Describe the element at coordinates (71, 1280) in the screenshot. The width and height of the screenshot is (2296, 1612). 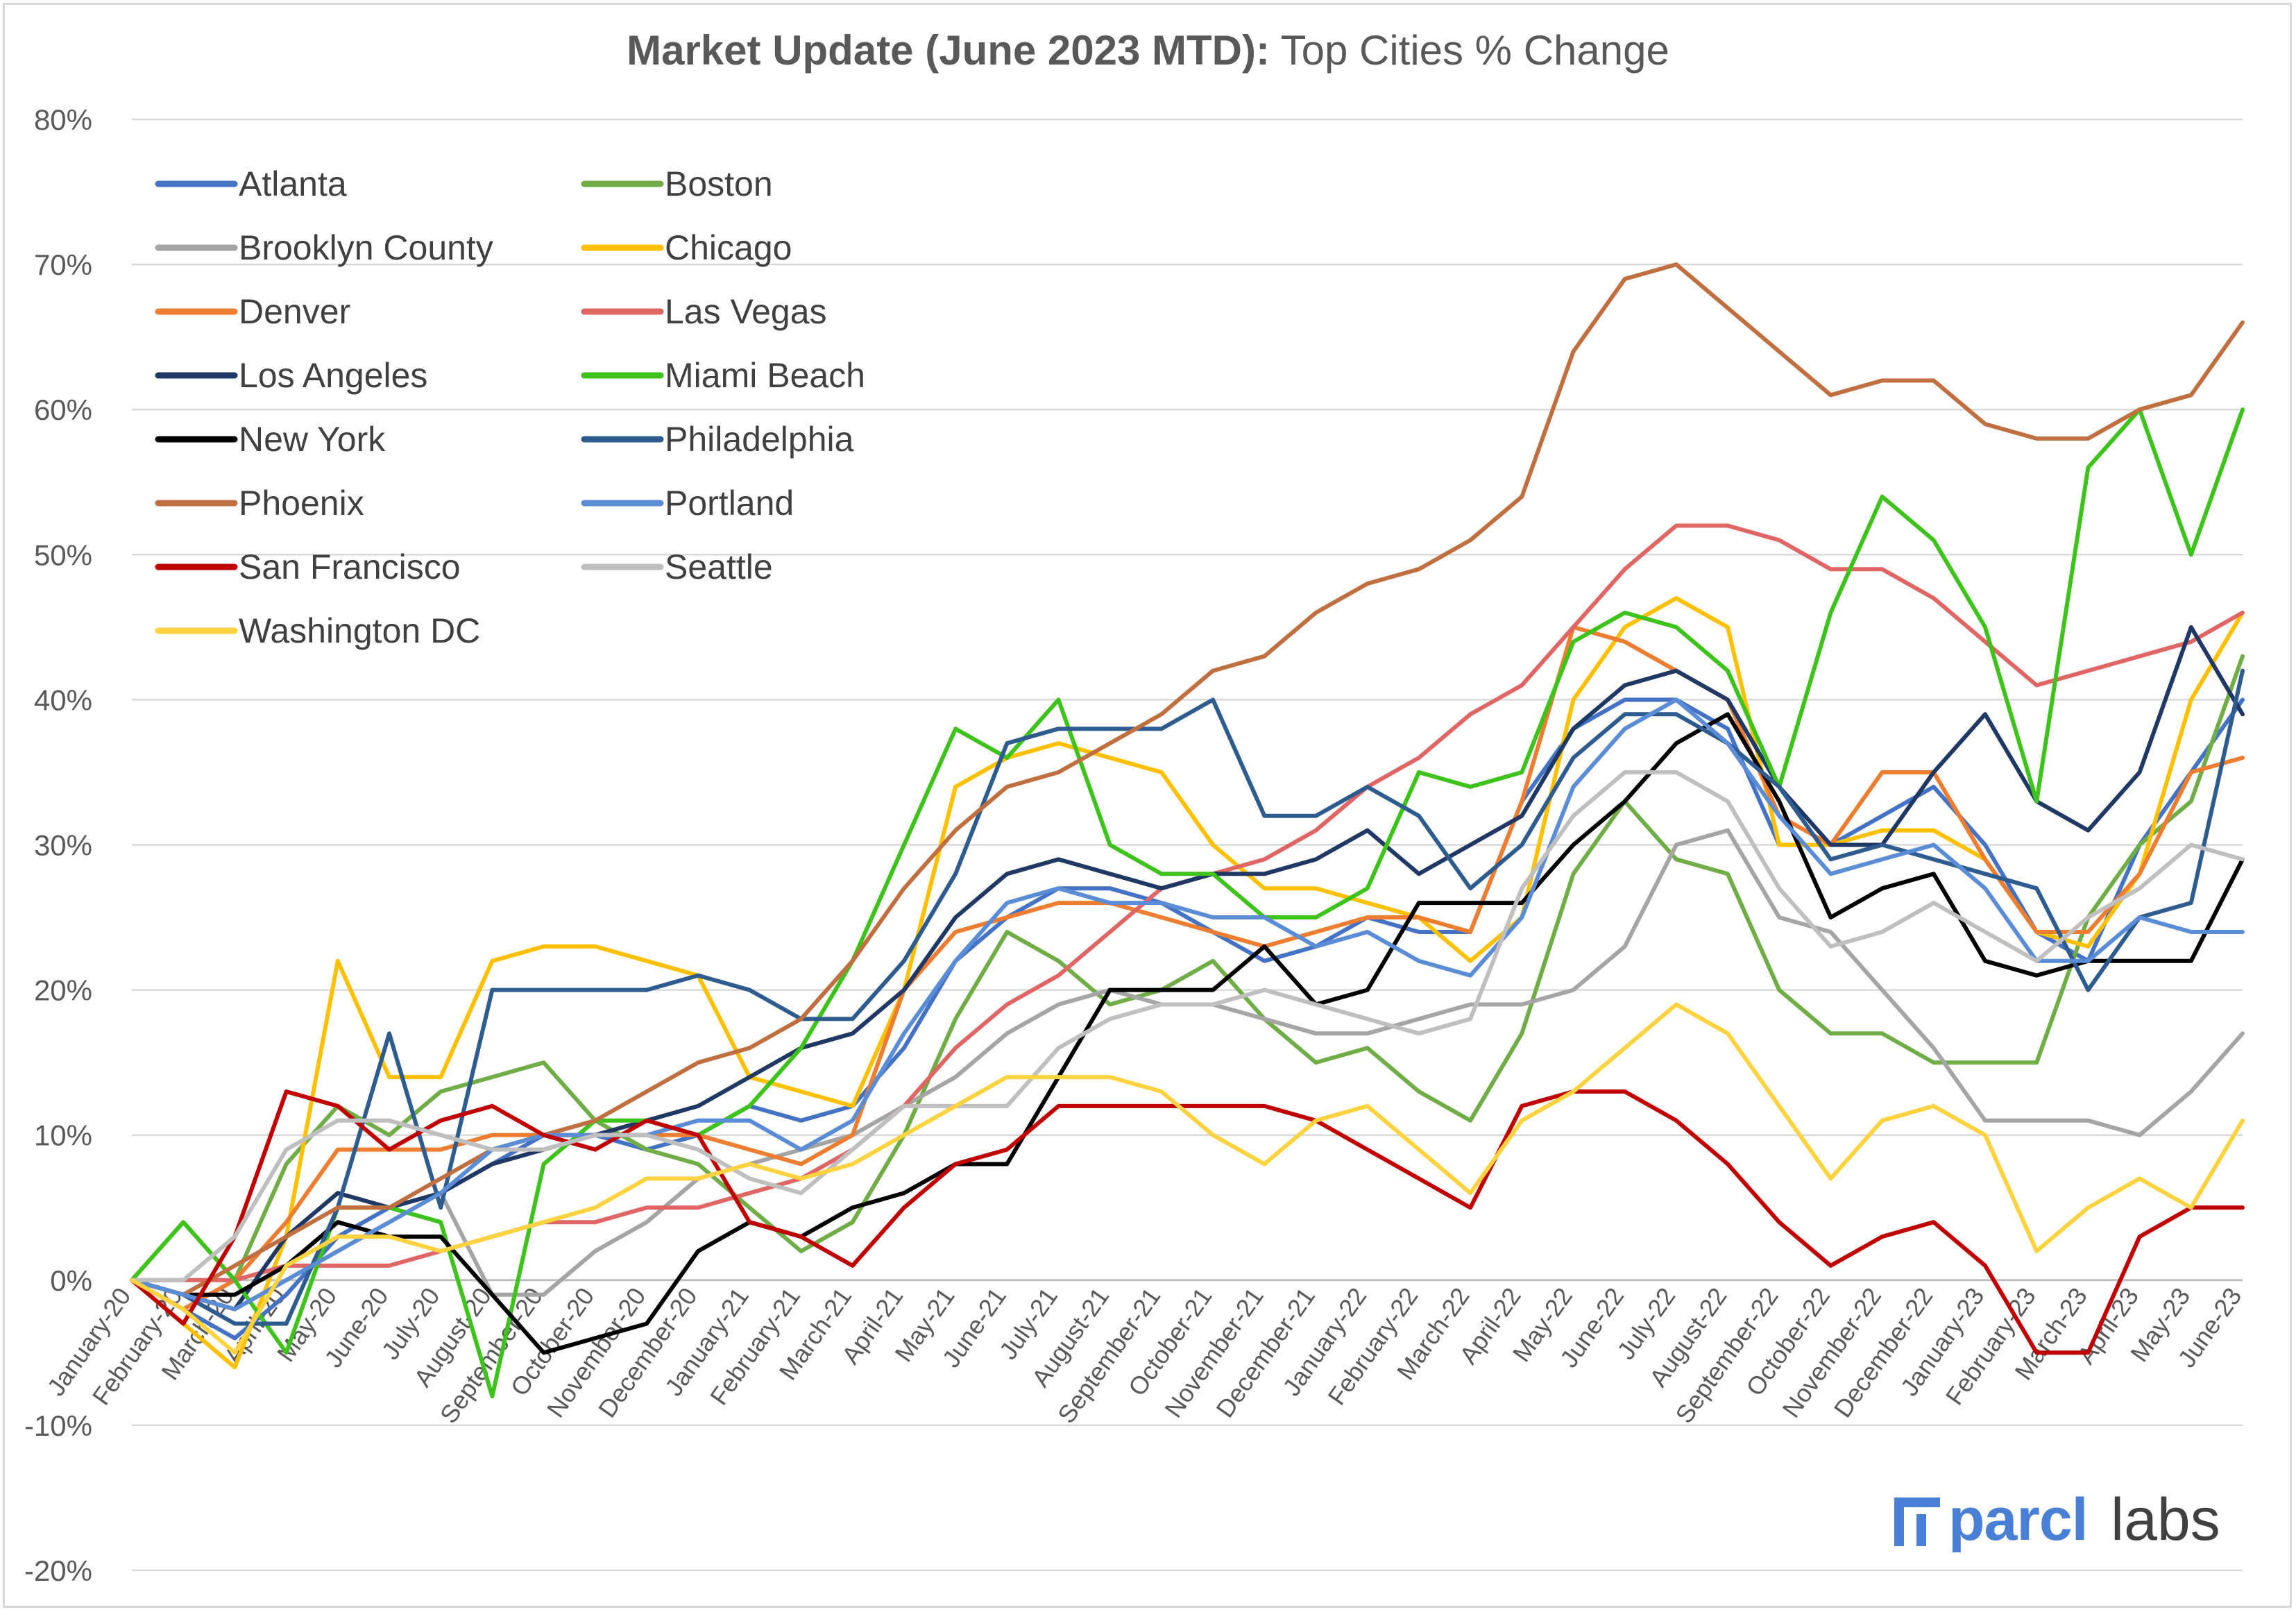
I see `y-tick-label: 0%` at that location.